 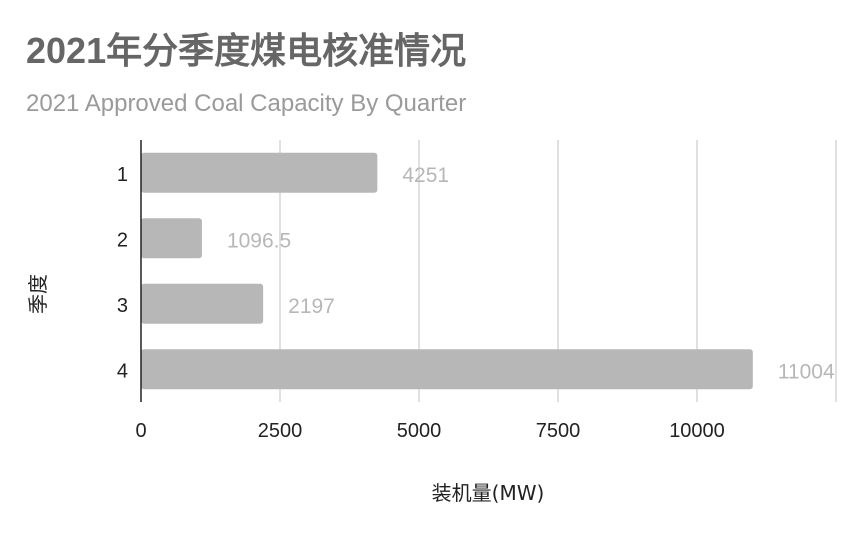 I want to click on y-tick-labels: 1 2 3 4, so click(x=122, y=273).